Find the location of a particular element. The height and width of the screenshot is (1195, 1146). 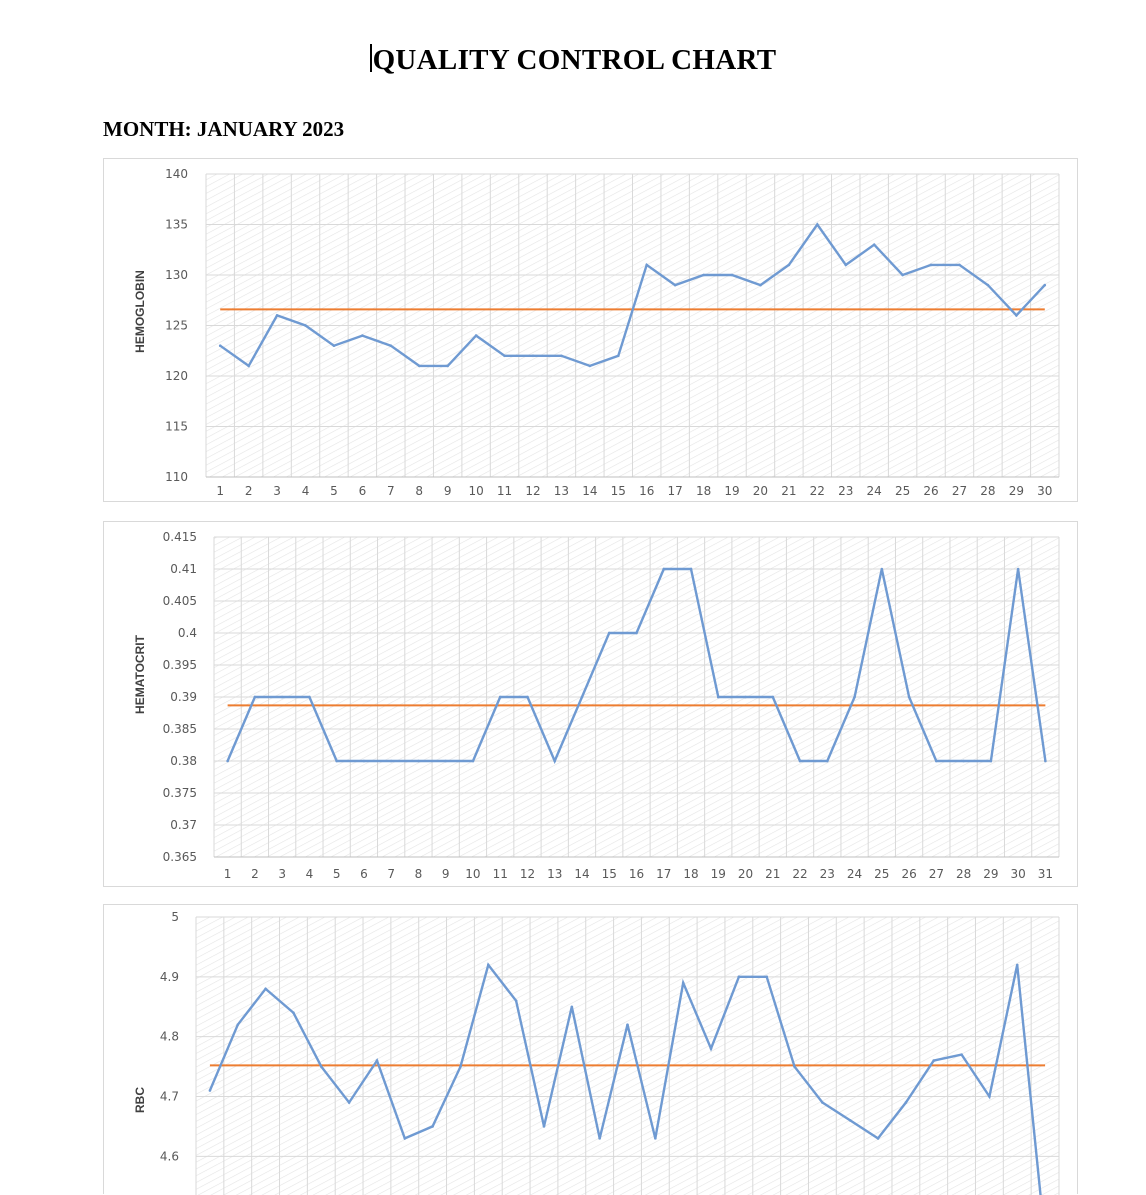

x-tick-label: 15 is located at coordinates (609, 874).